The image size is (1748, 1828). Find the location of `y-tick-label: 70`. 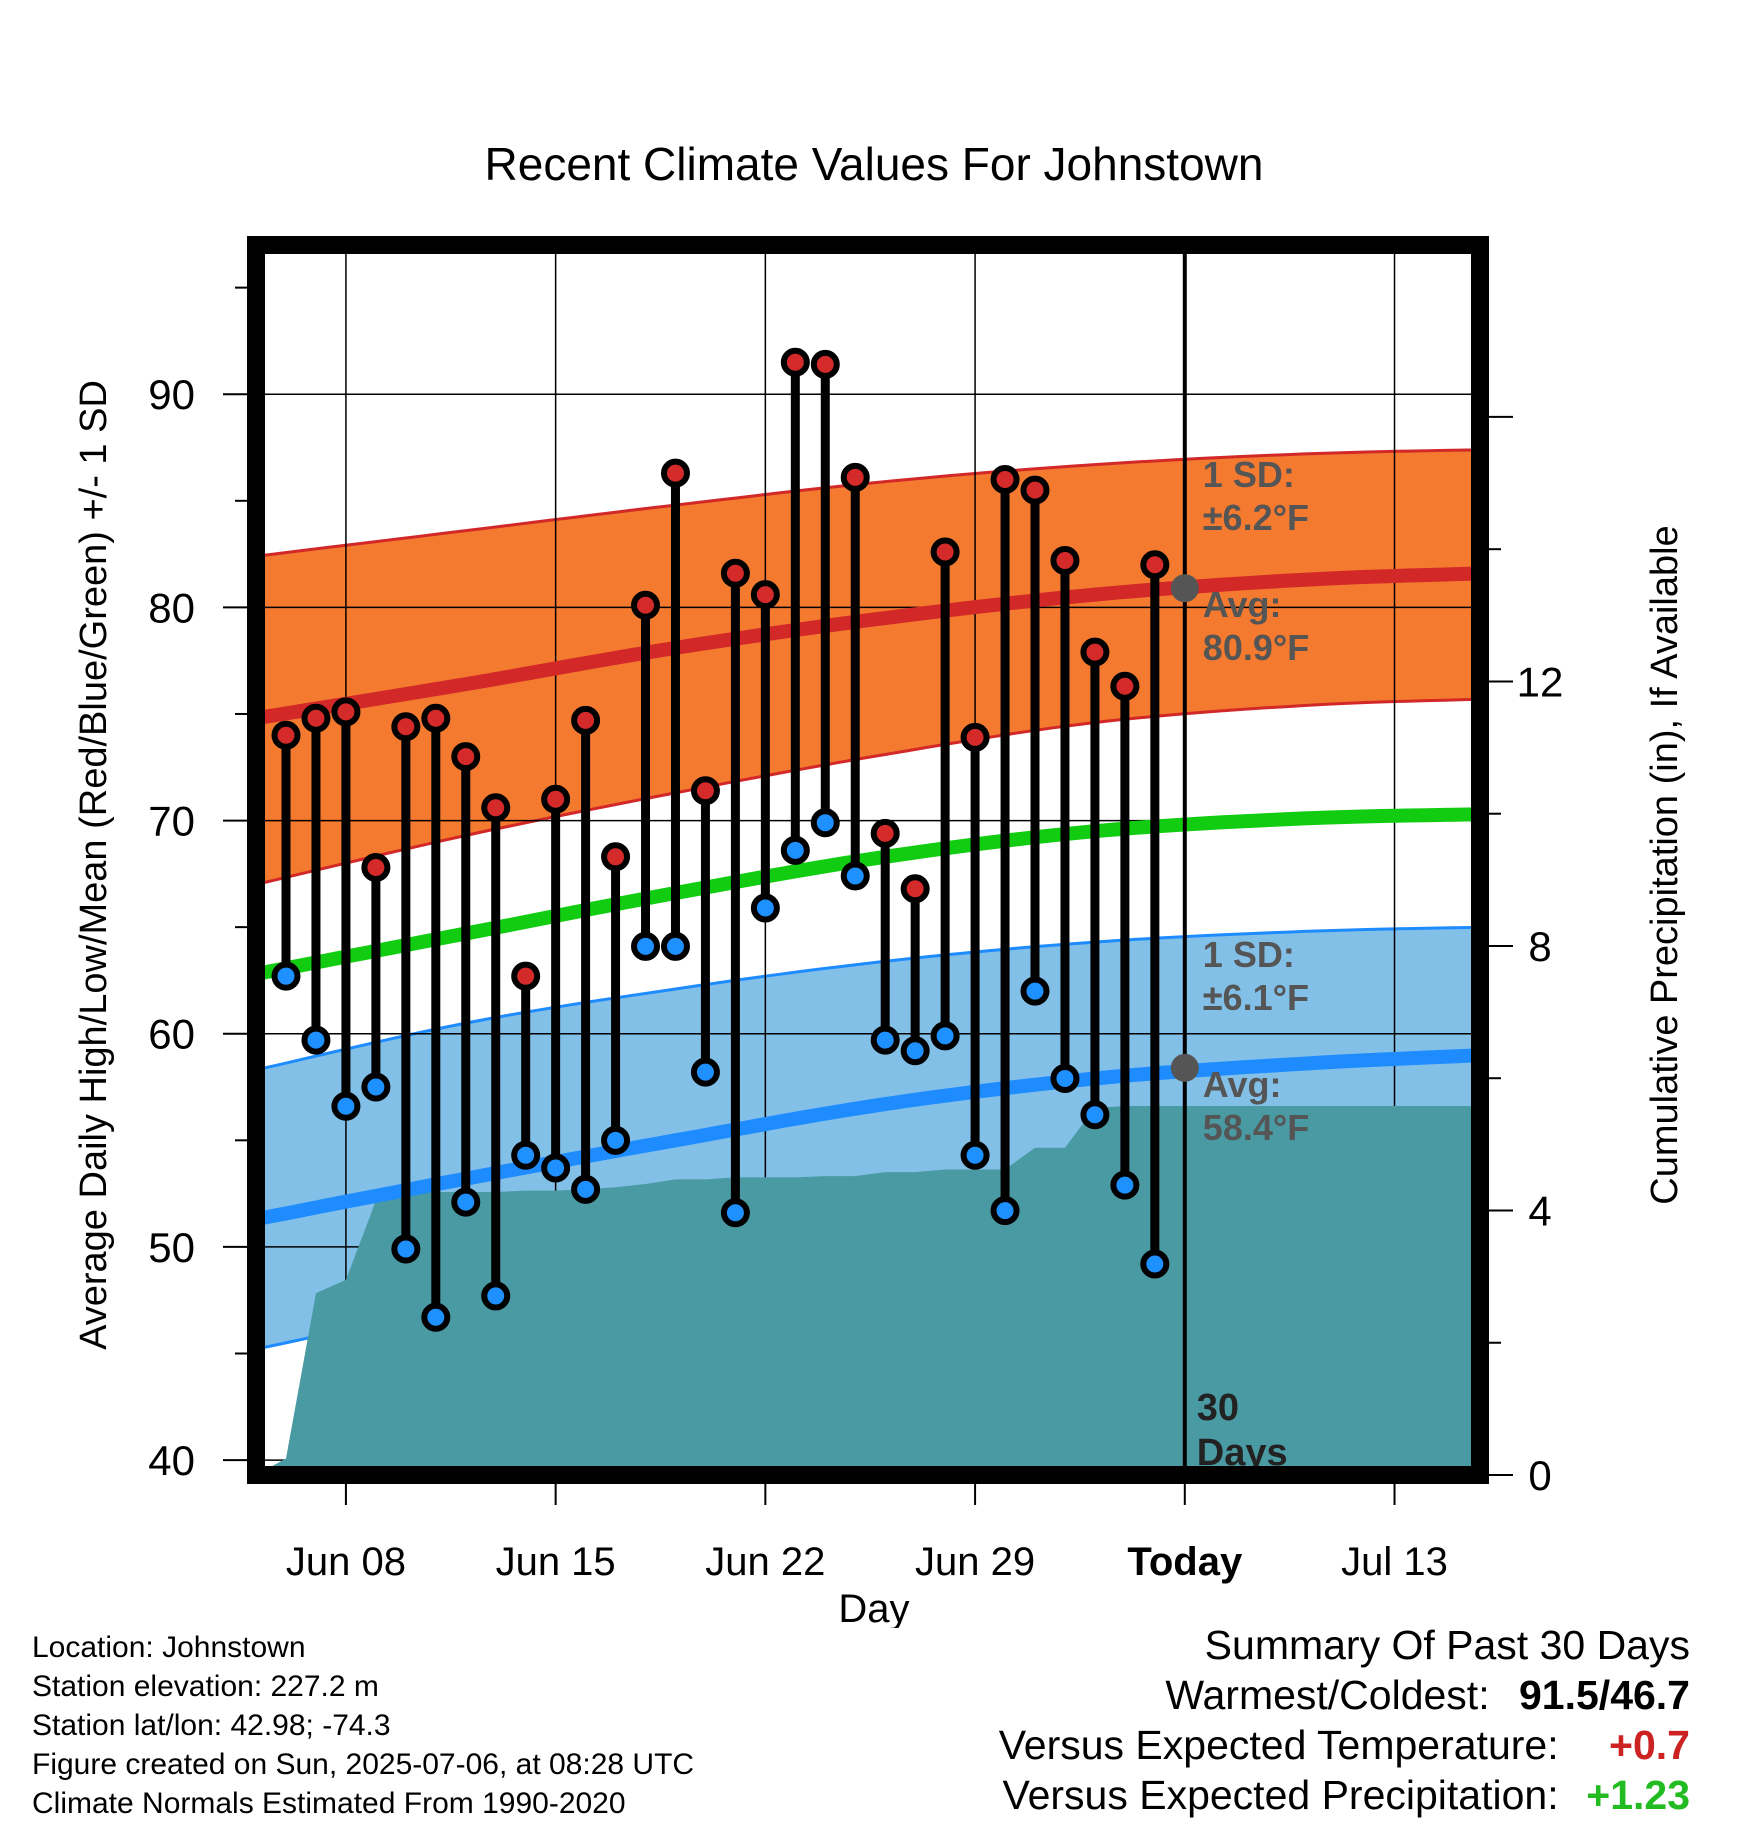

y-tick-label: 70 is located at coordinates (171, 821).